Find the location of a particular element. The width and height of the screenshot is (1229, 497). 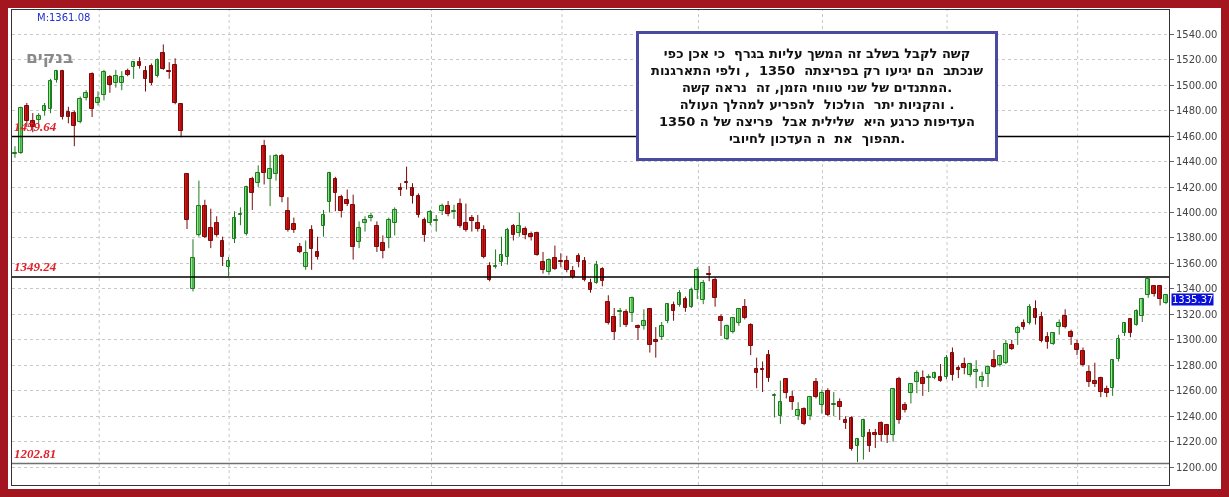

y-tick-label: 1420.00 is located at coordinates (1197, 187).